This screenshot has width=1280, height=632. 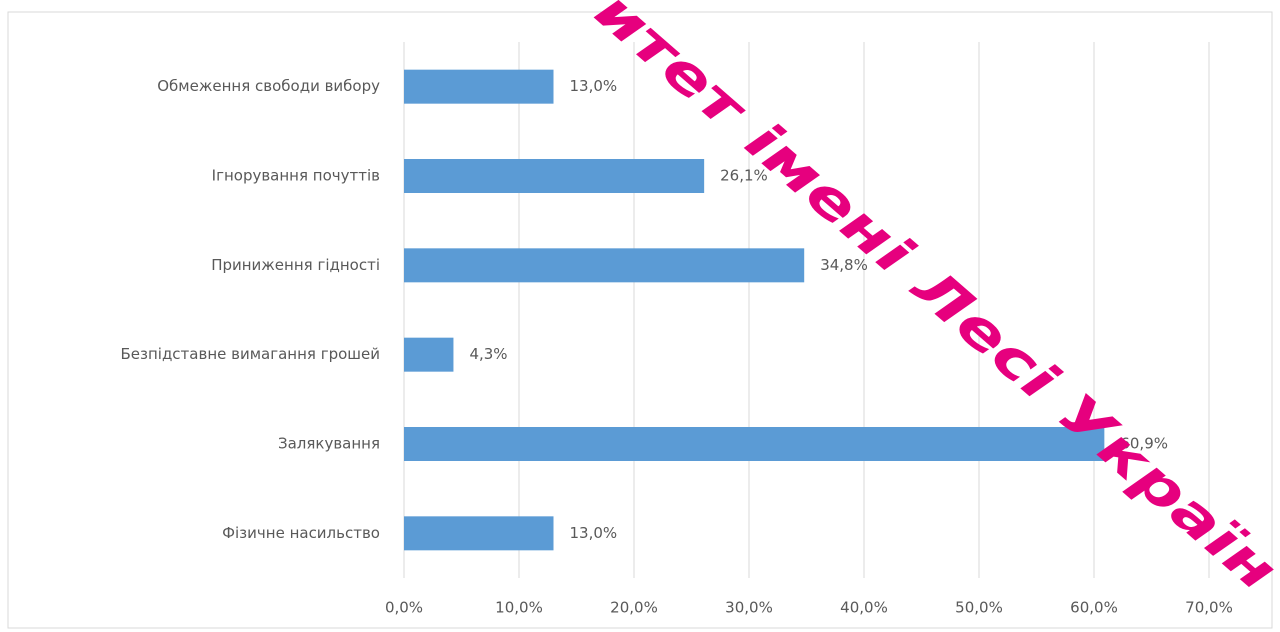 What do you see at coordinates (301, 533) in the screenshot?
I see `y-tick-label: Фізичне насильство` at bounding box center [301, 533].